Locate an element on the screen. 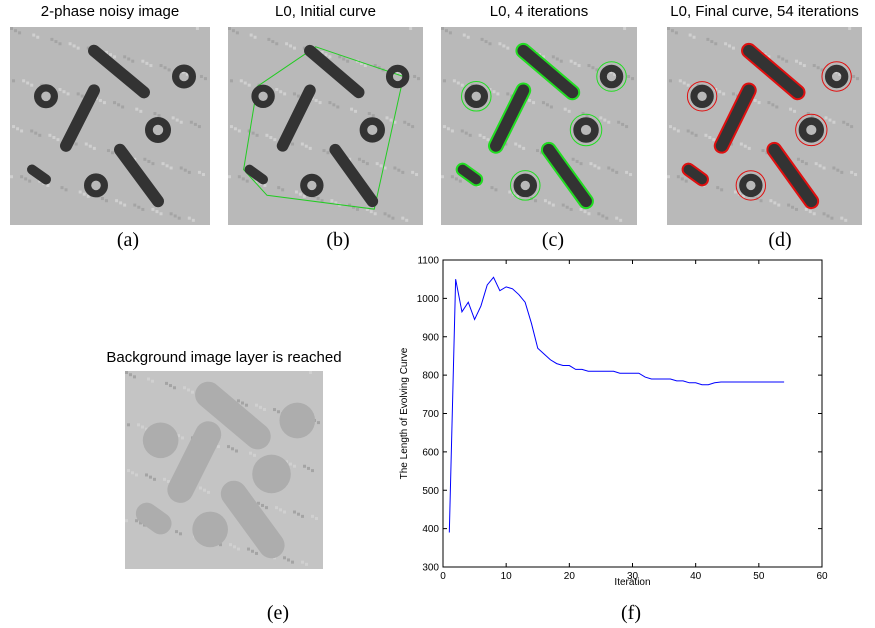  panel-caption: (a) is located at coordinates (128, 240).